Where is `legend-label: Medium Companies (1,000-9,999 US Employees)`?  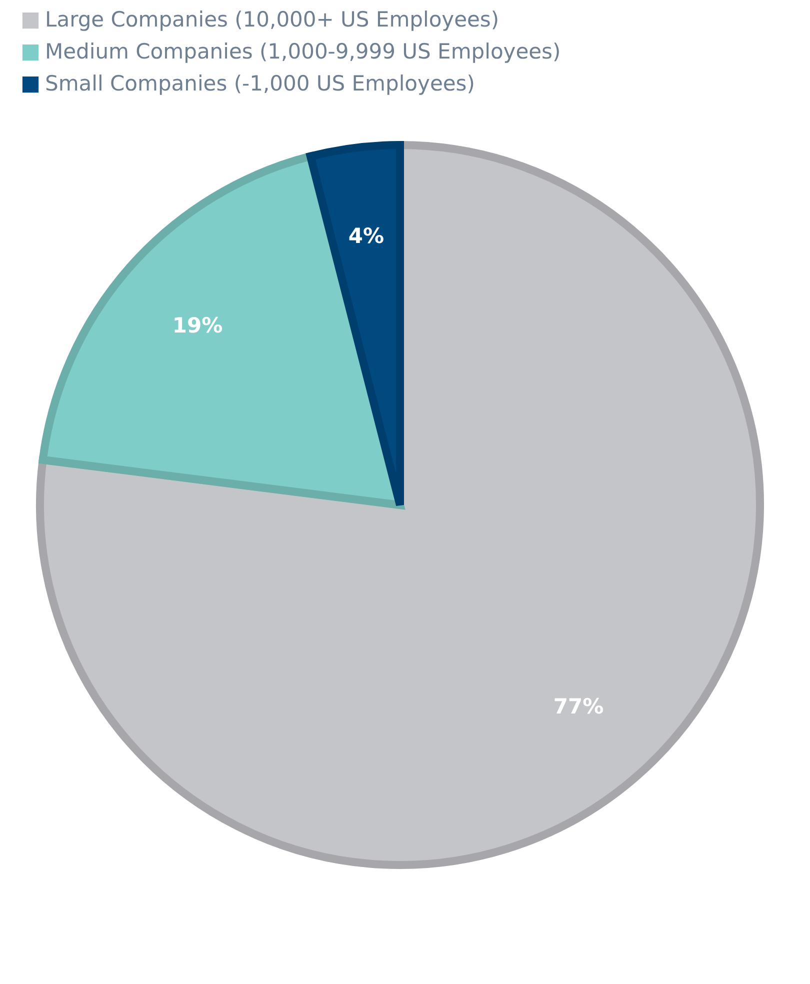
legend-label: Medium Companies (1,000-9,999 US Employees) is located at coordinates (303, 52).